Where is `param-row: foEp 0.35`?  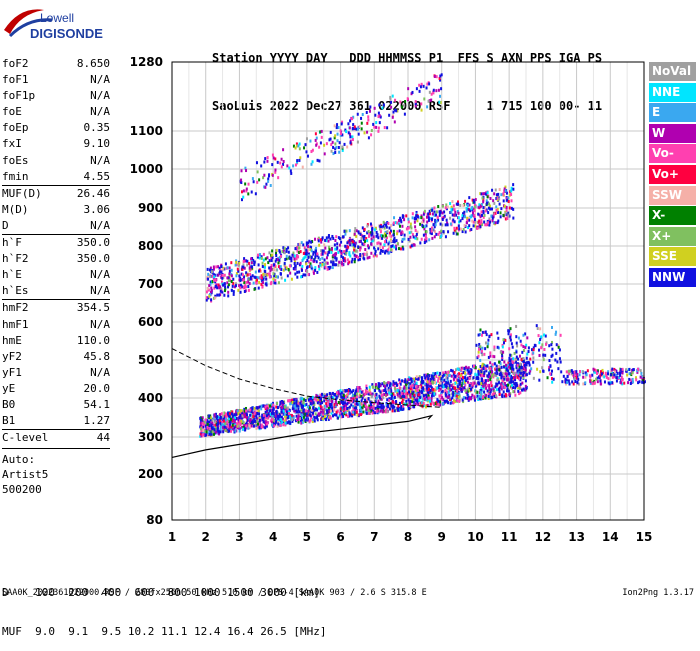
param-row: foEp 0.35 is located at coordinates (56, 128).